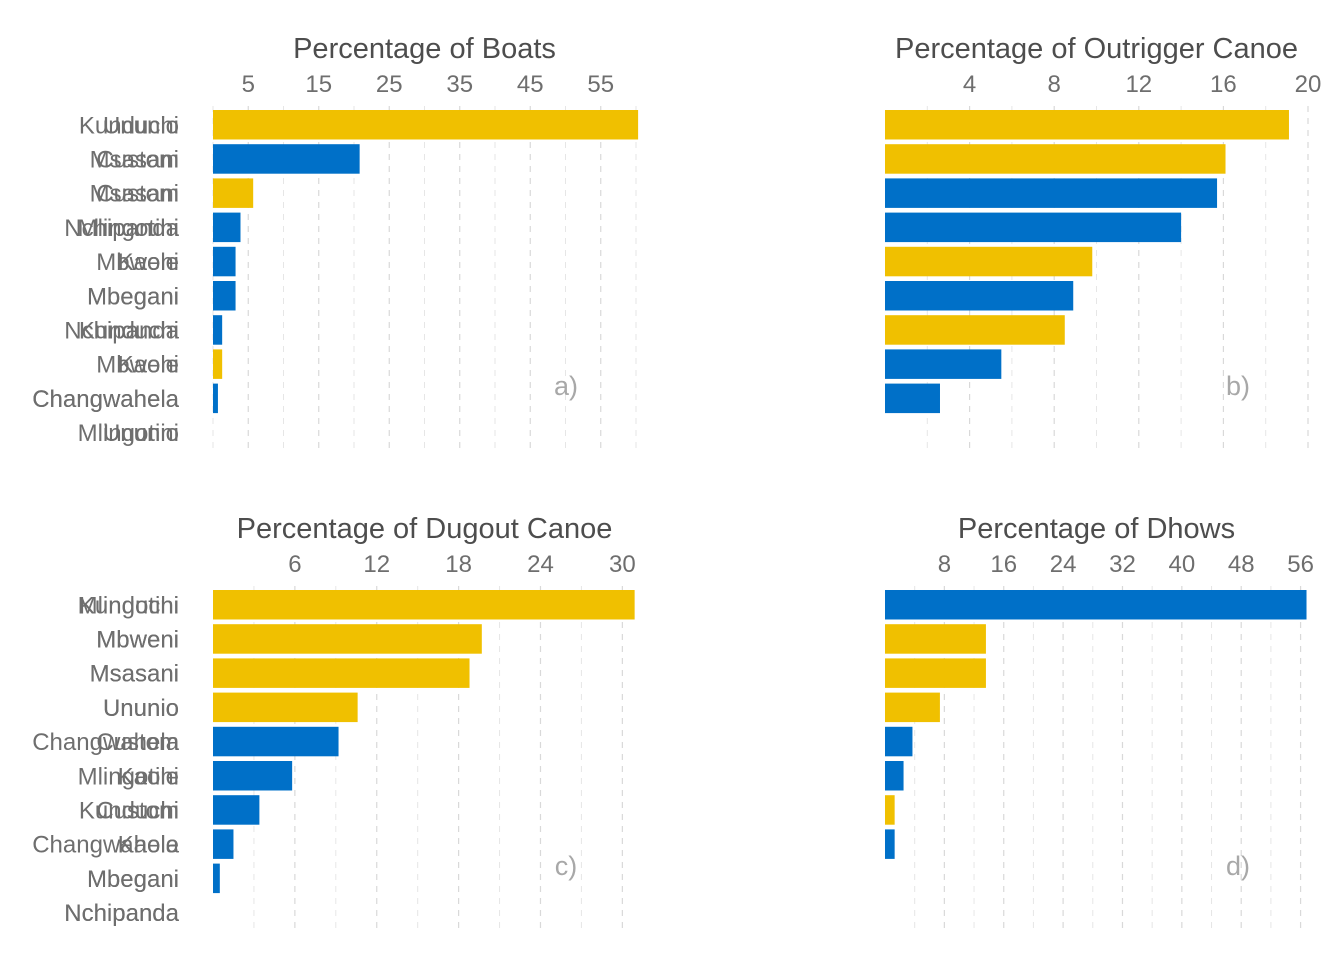  I want to click on panel-title: Percentage of Boats, so click(424, 49).